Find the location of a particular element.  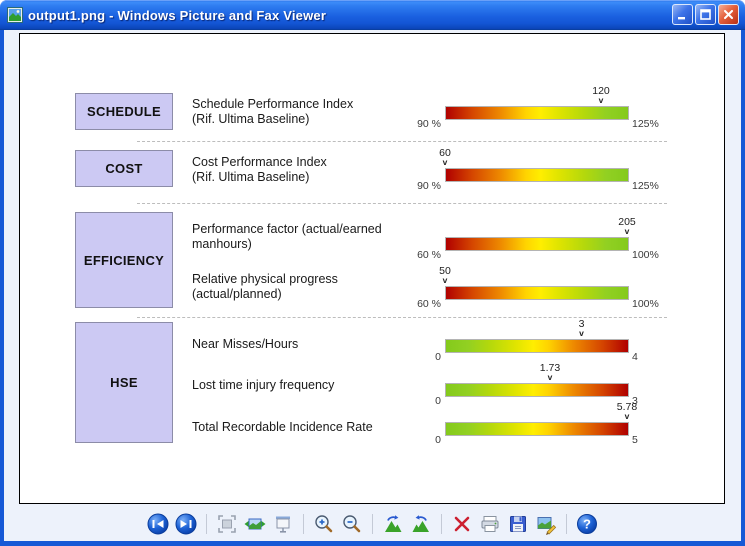

delete-icon is located at coordinates (462, 523).